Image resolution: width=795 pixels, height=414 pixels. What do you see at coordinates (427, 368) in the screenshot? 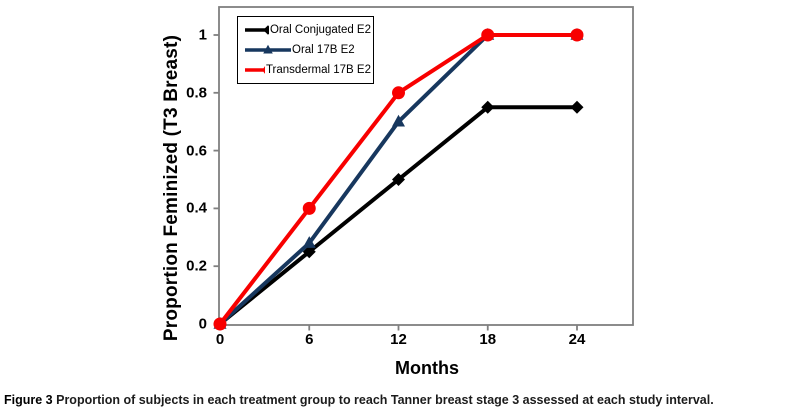
I see `x-axis-title: Months` at bounding box center [427, 368].